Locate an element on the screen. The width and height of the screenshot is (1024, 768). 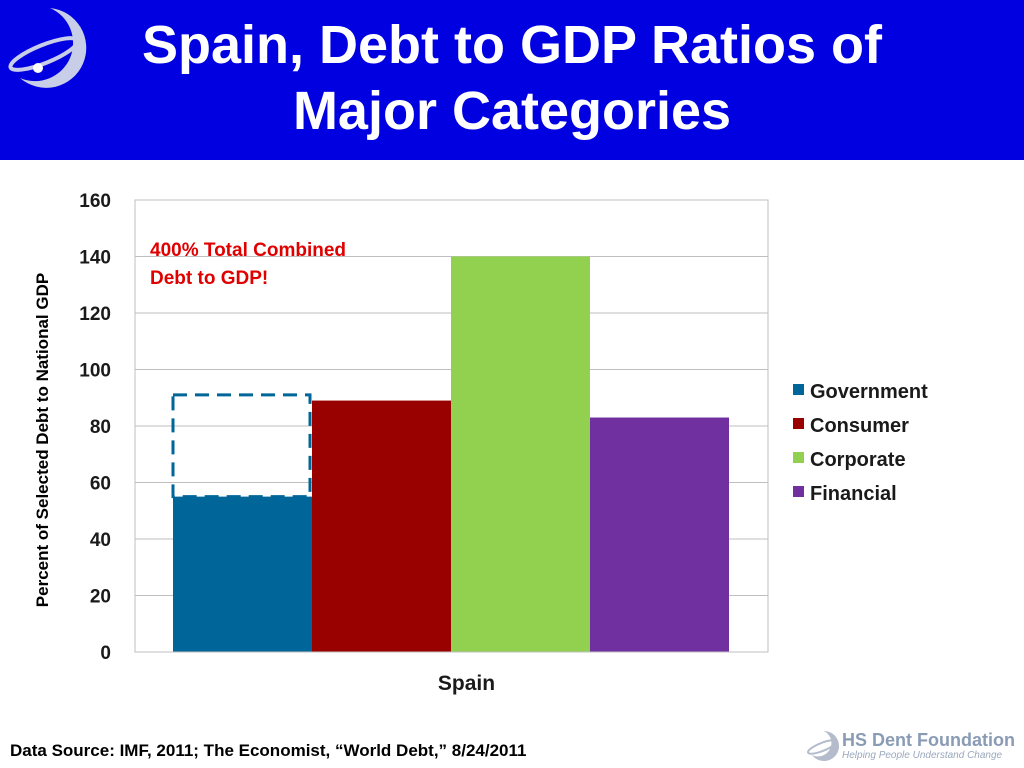
y-tick-label: 20 is located at coordinates (100, 597).